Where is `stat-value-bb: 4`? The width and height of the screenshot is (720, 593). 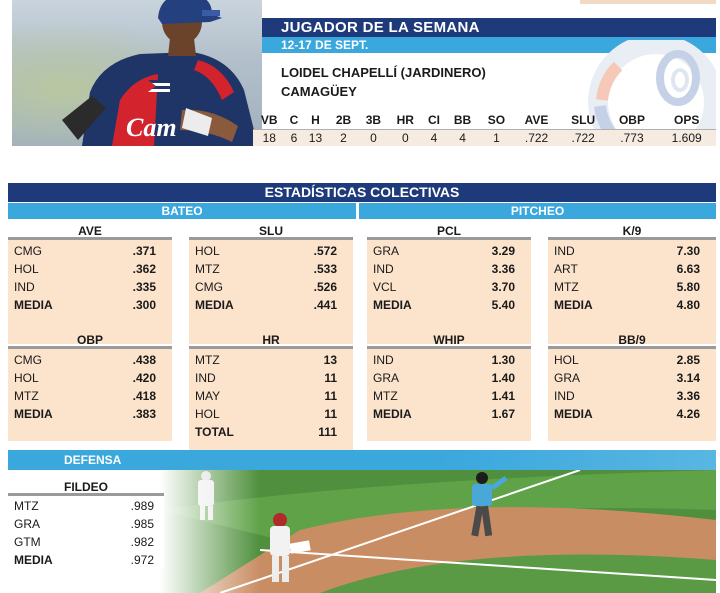 stat-value-bb: 4 is located at coordinates (462, 137).